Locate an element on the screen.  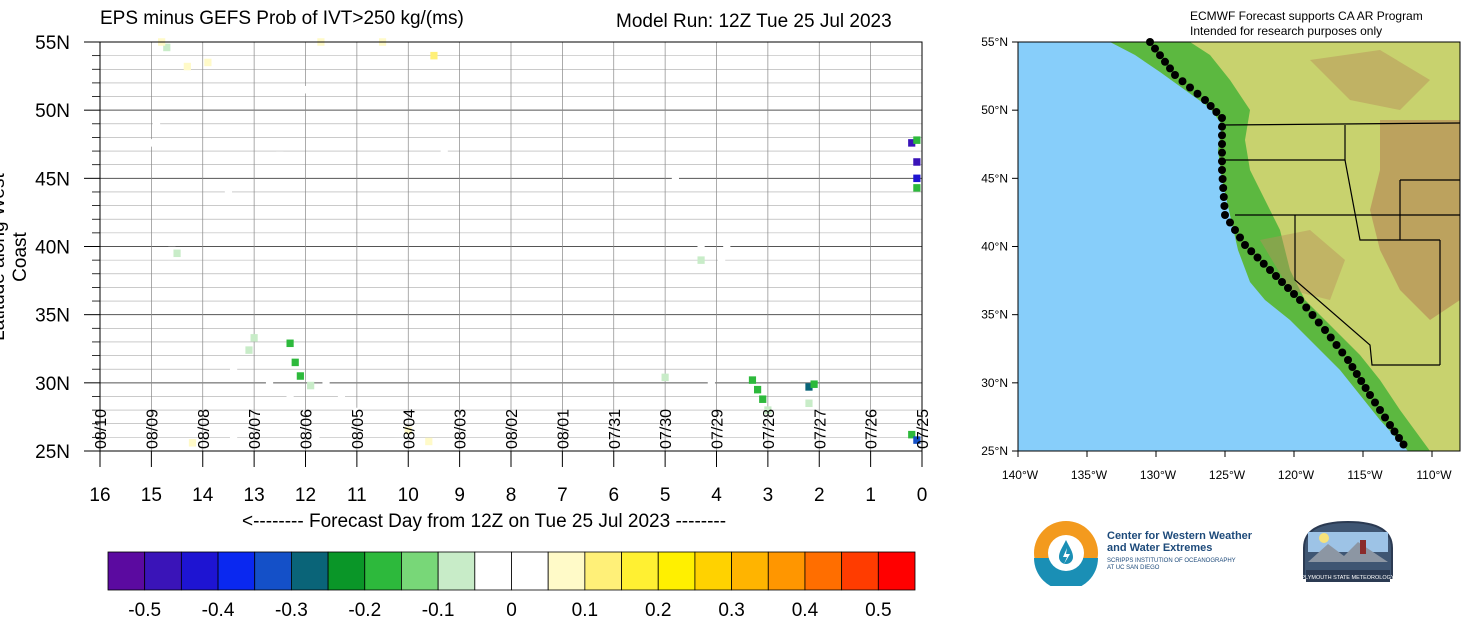
x-tick-label: 0 is located at coordinates (922, 495).